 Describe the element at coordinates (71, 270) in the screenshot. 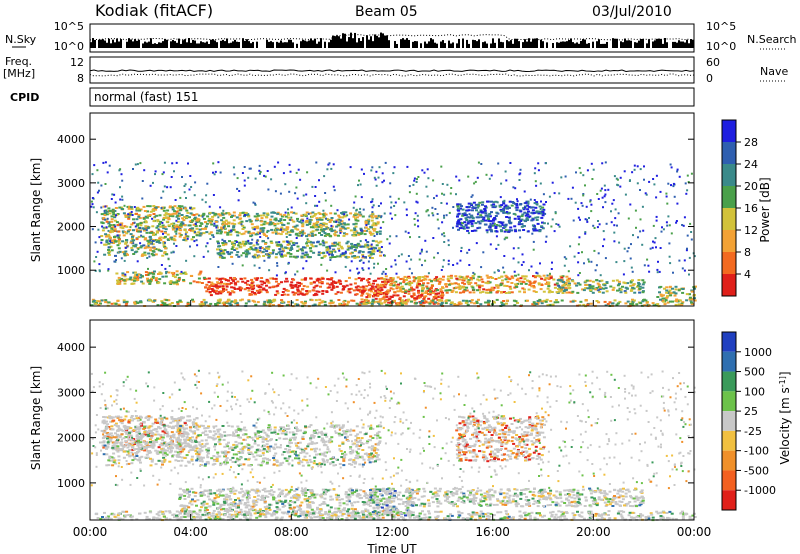

I see `y-tick-label: 1000` at that location.